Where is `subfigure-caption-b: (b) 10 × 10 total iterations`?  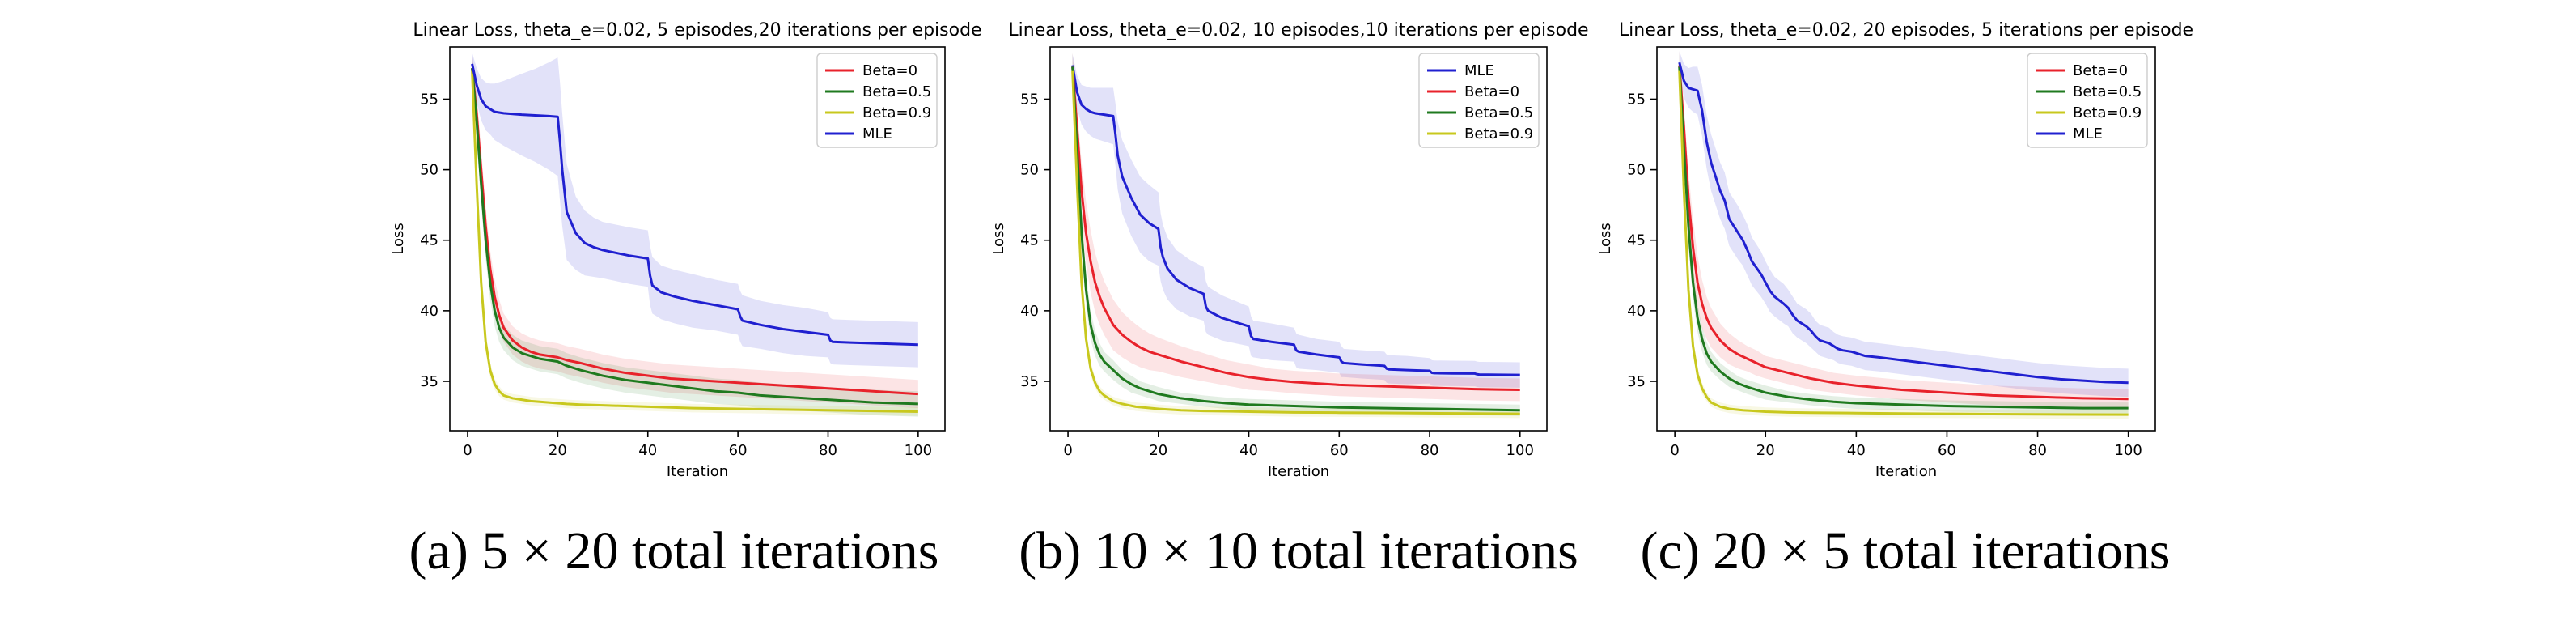 subfigure-caption-b: (b) 10 × 10 total iterations is located at coordinates (1298, 550).